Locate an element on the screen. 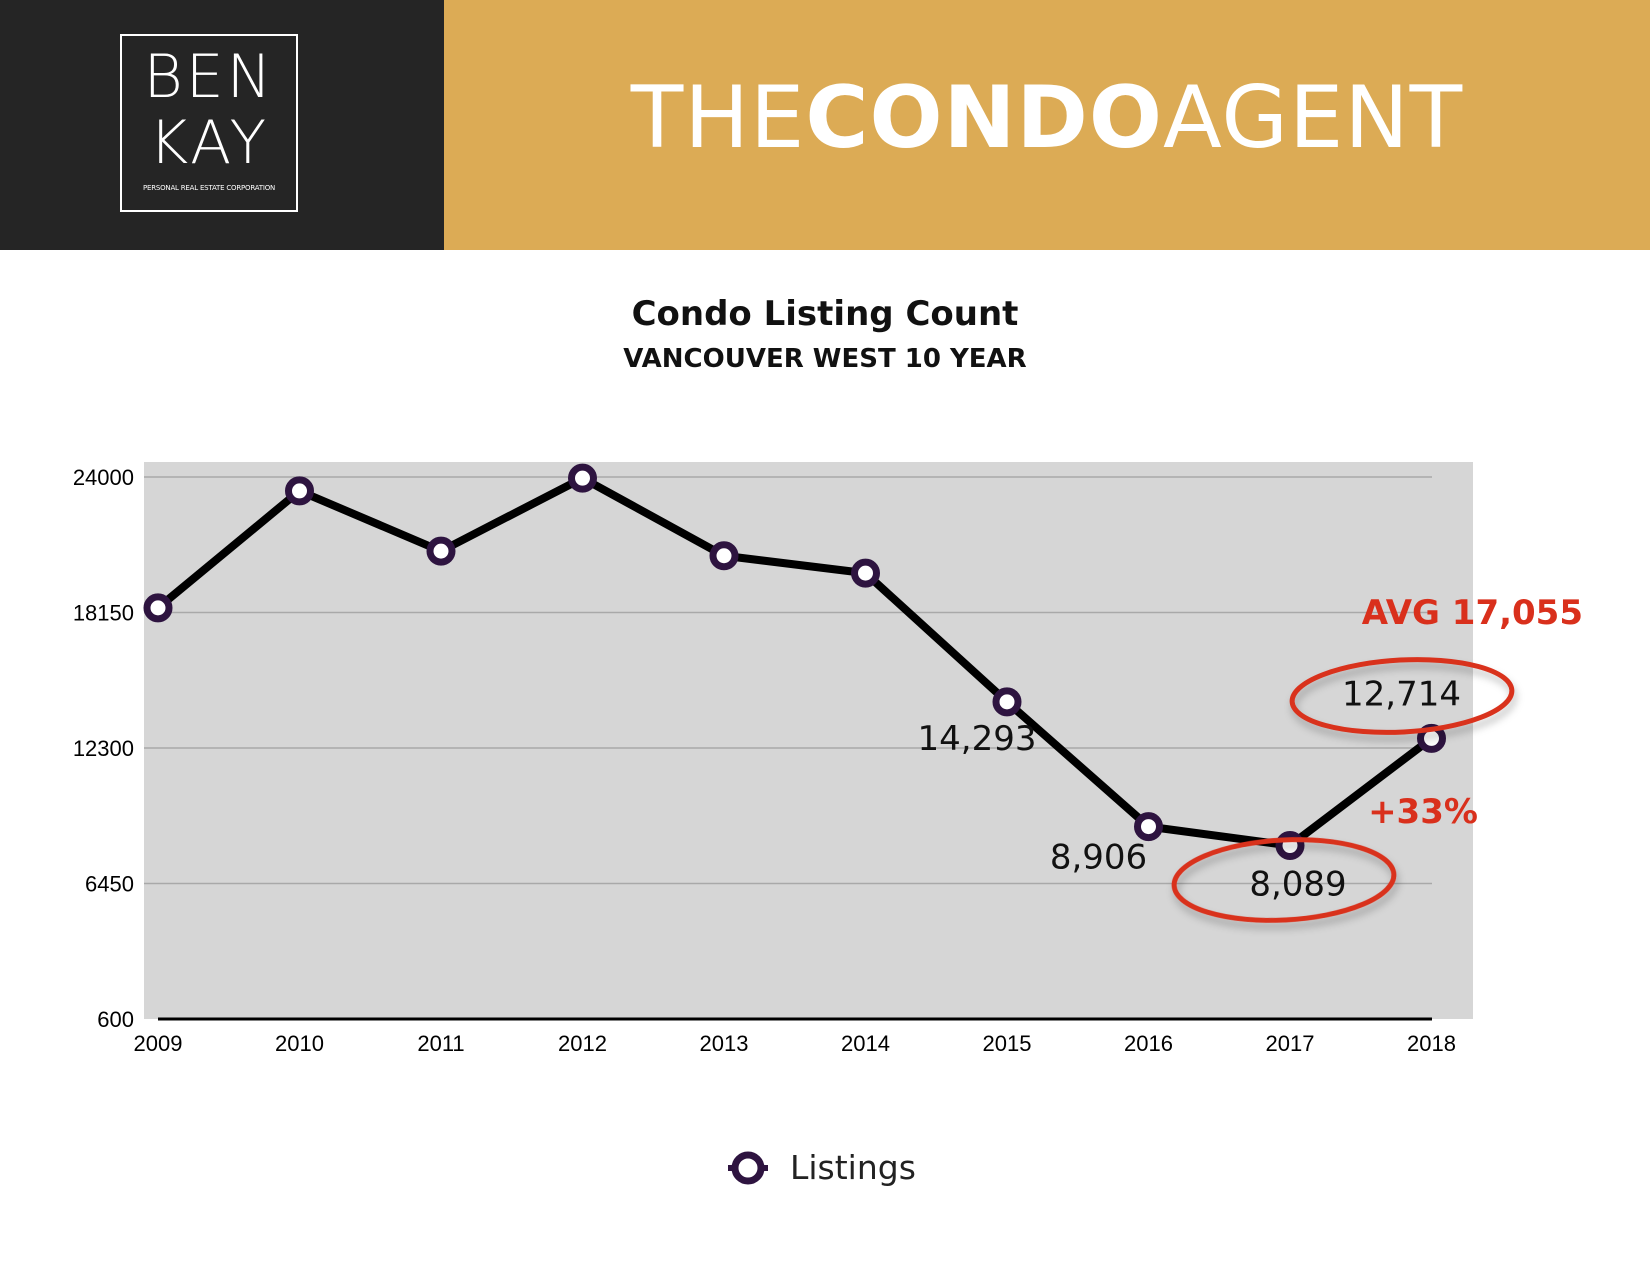  logo-line-1: BEN is located at coordinates (209, 77).